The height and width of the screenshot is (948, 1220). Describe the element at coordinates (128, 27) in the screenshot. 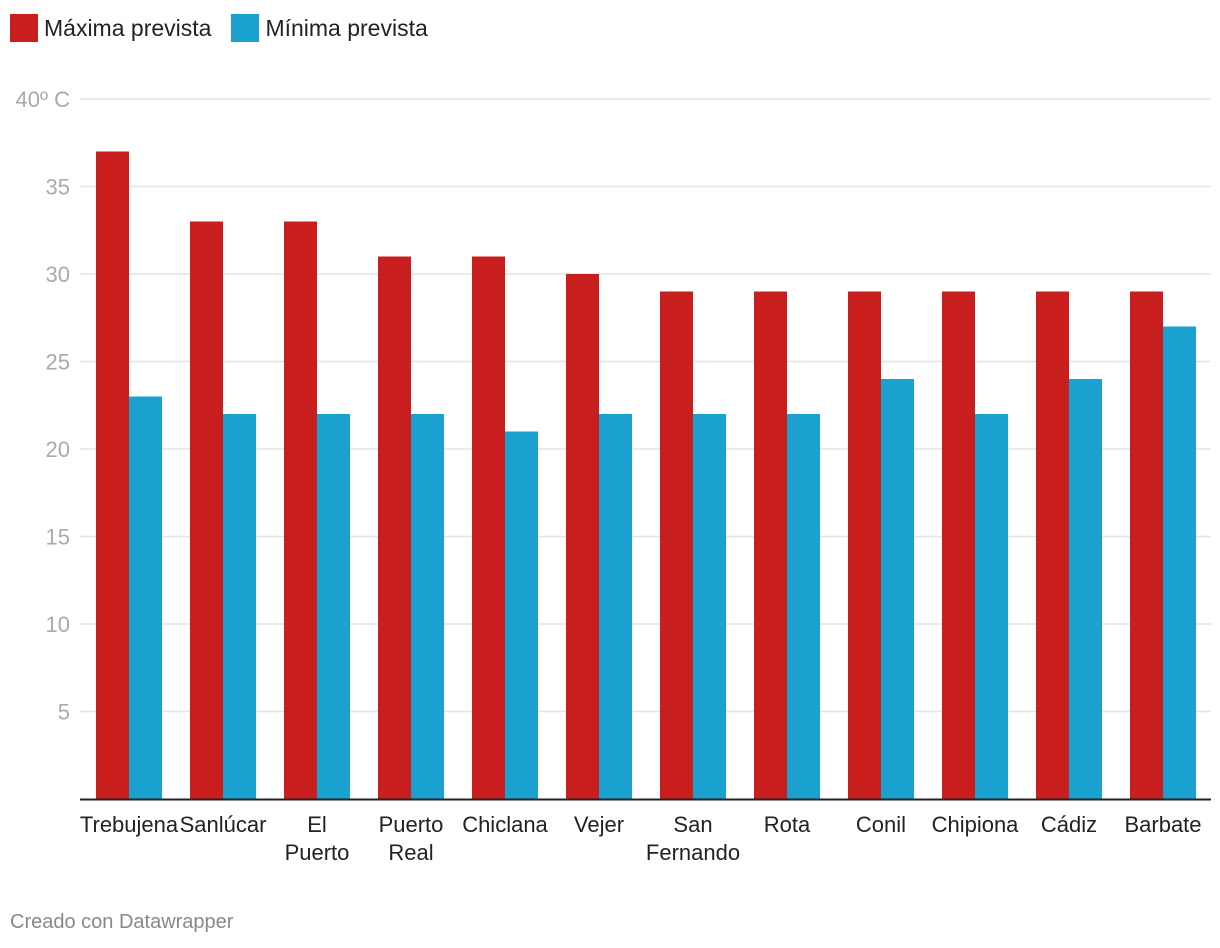

I see `legend-label-max: Máxima prevista` at that location.